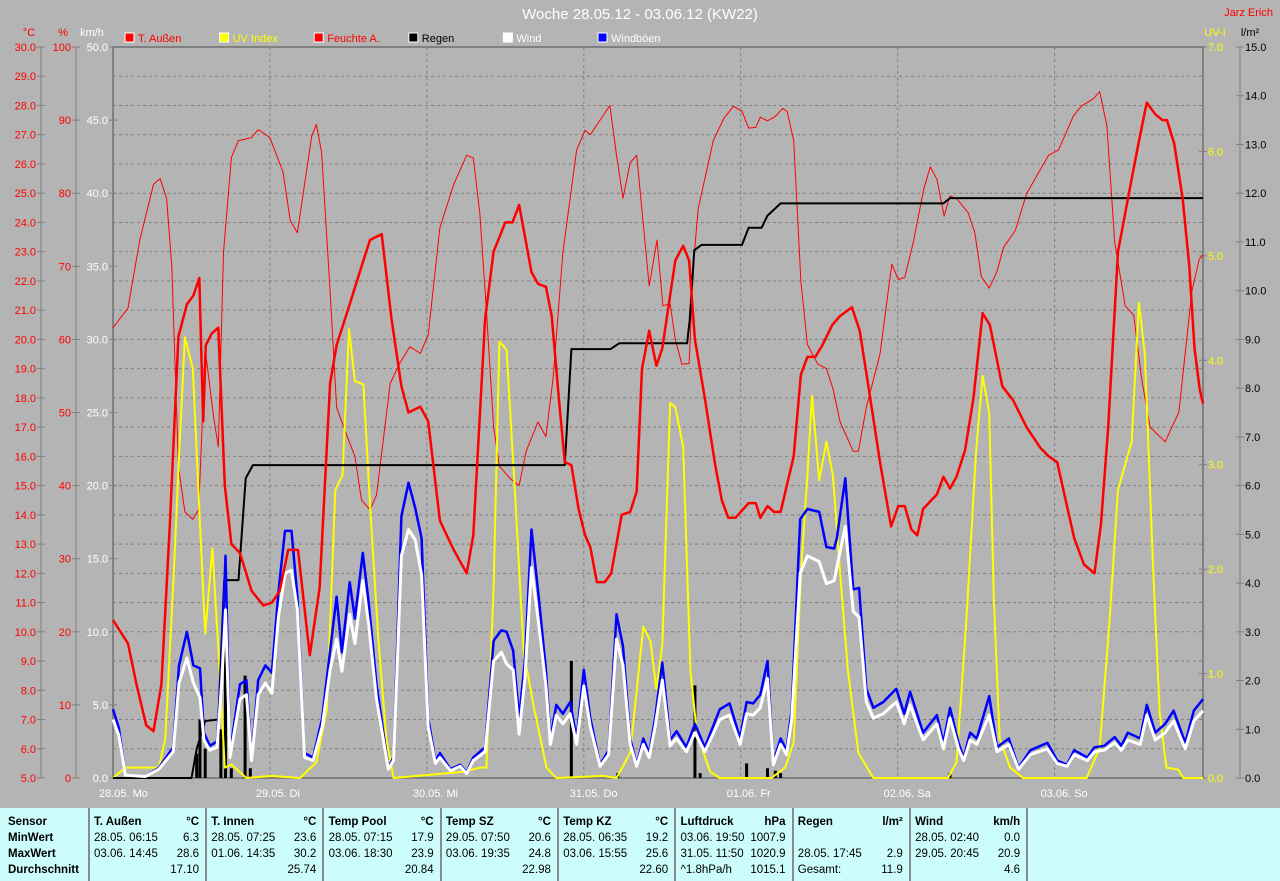  What do you see at coordinates (1255, 48) in the screenshot?
I see `axis-tick-label-rain: 15.0` at bounding box center [1255, 48].